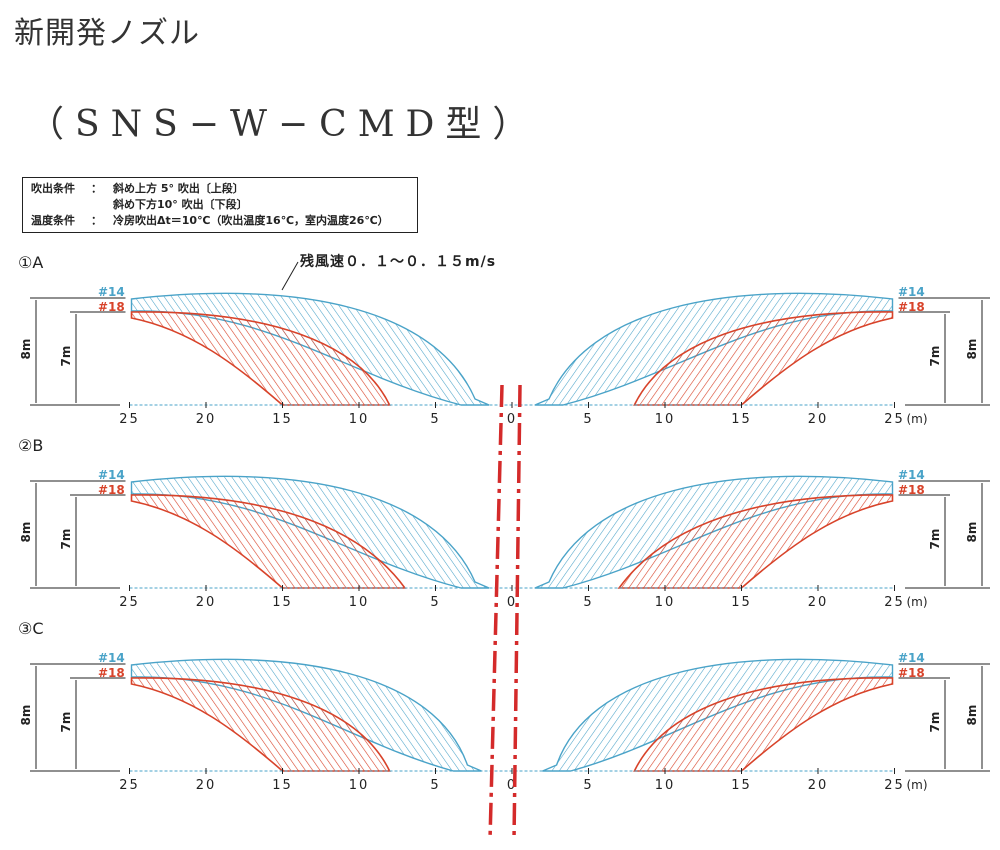 Image resolution: width=1000 pixels, height=850 pixels. Describe the element at coordinates (30, 445) in the screenshot. I see `panel-label: ②B` at that location.